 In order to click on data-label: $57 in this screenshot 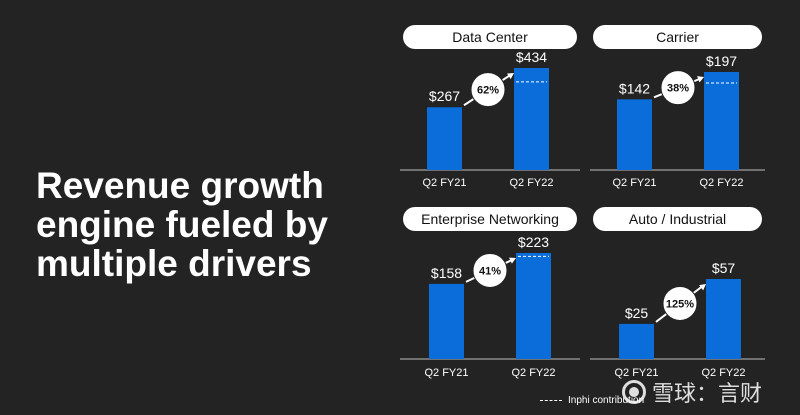, I will do `click(724, 268)`.